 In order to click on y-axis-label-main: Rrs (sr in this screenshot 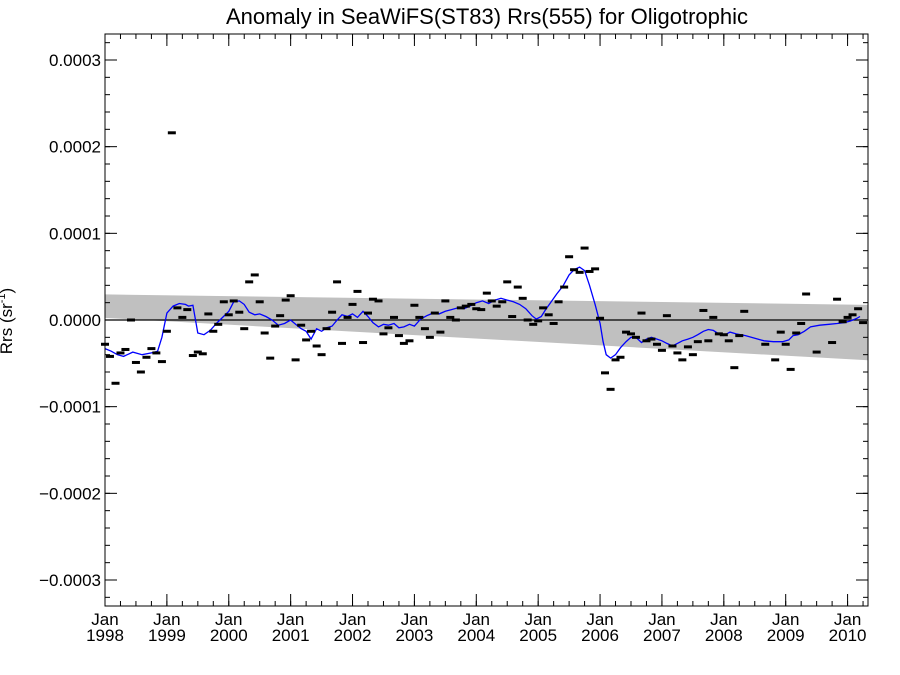, I will do `click(8, 328)`.